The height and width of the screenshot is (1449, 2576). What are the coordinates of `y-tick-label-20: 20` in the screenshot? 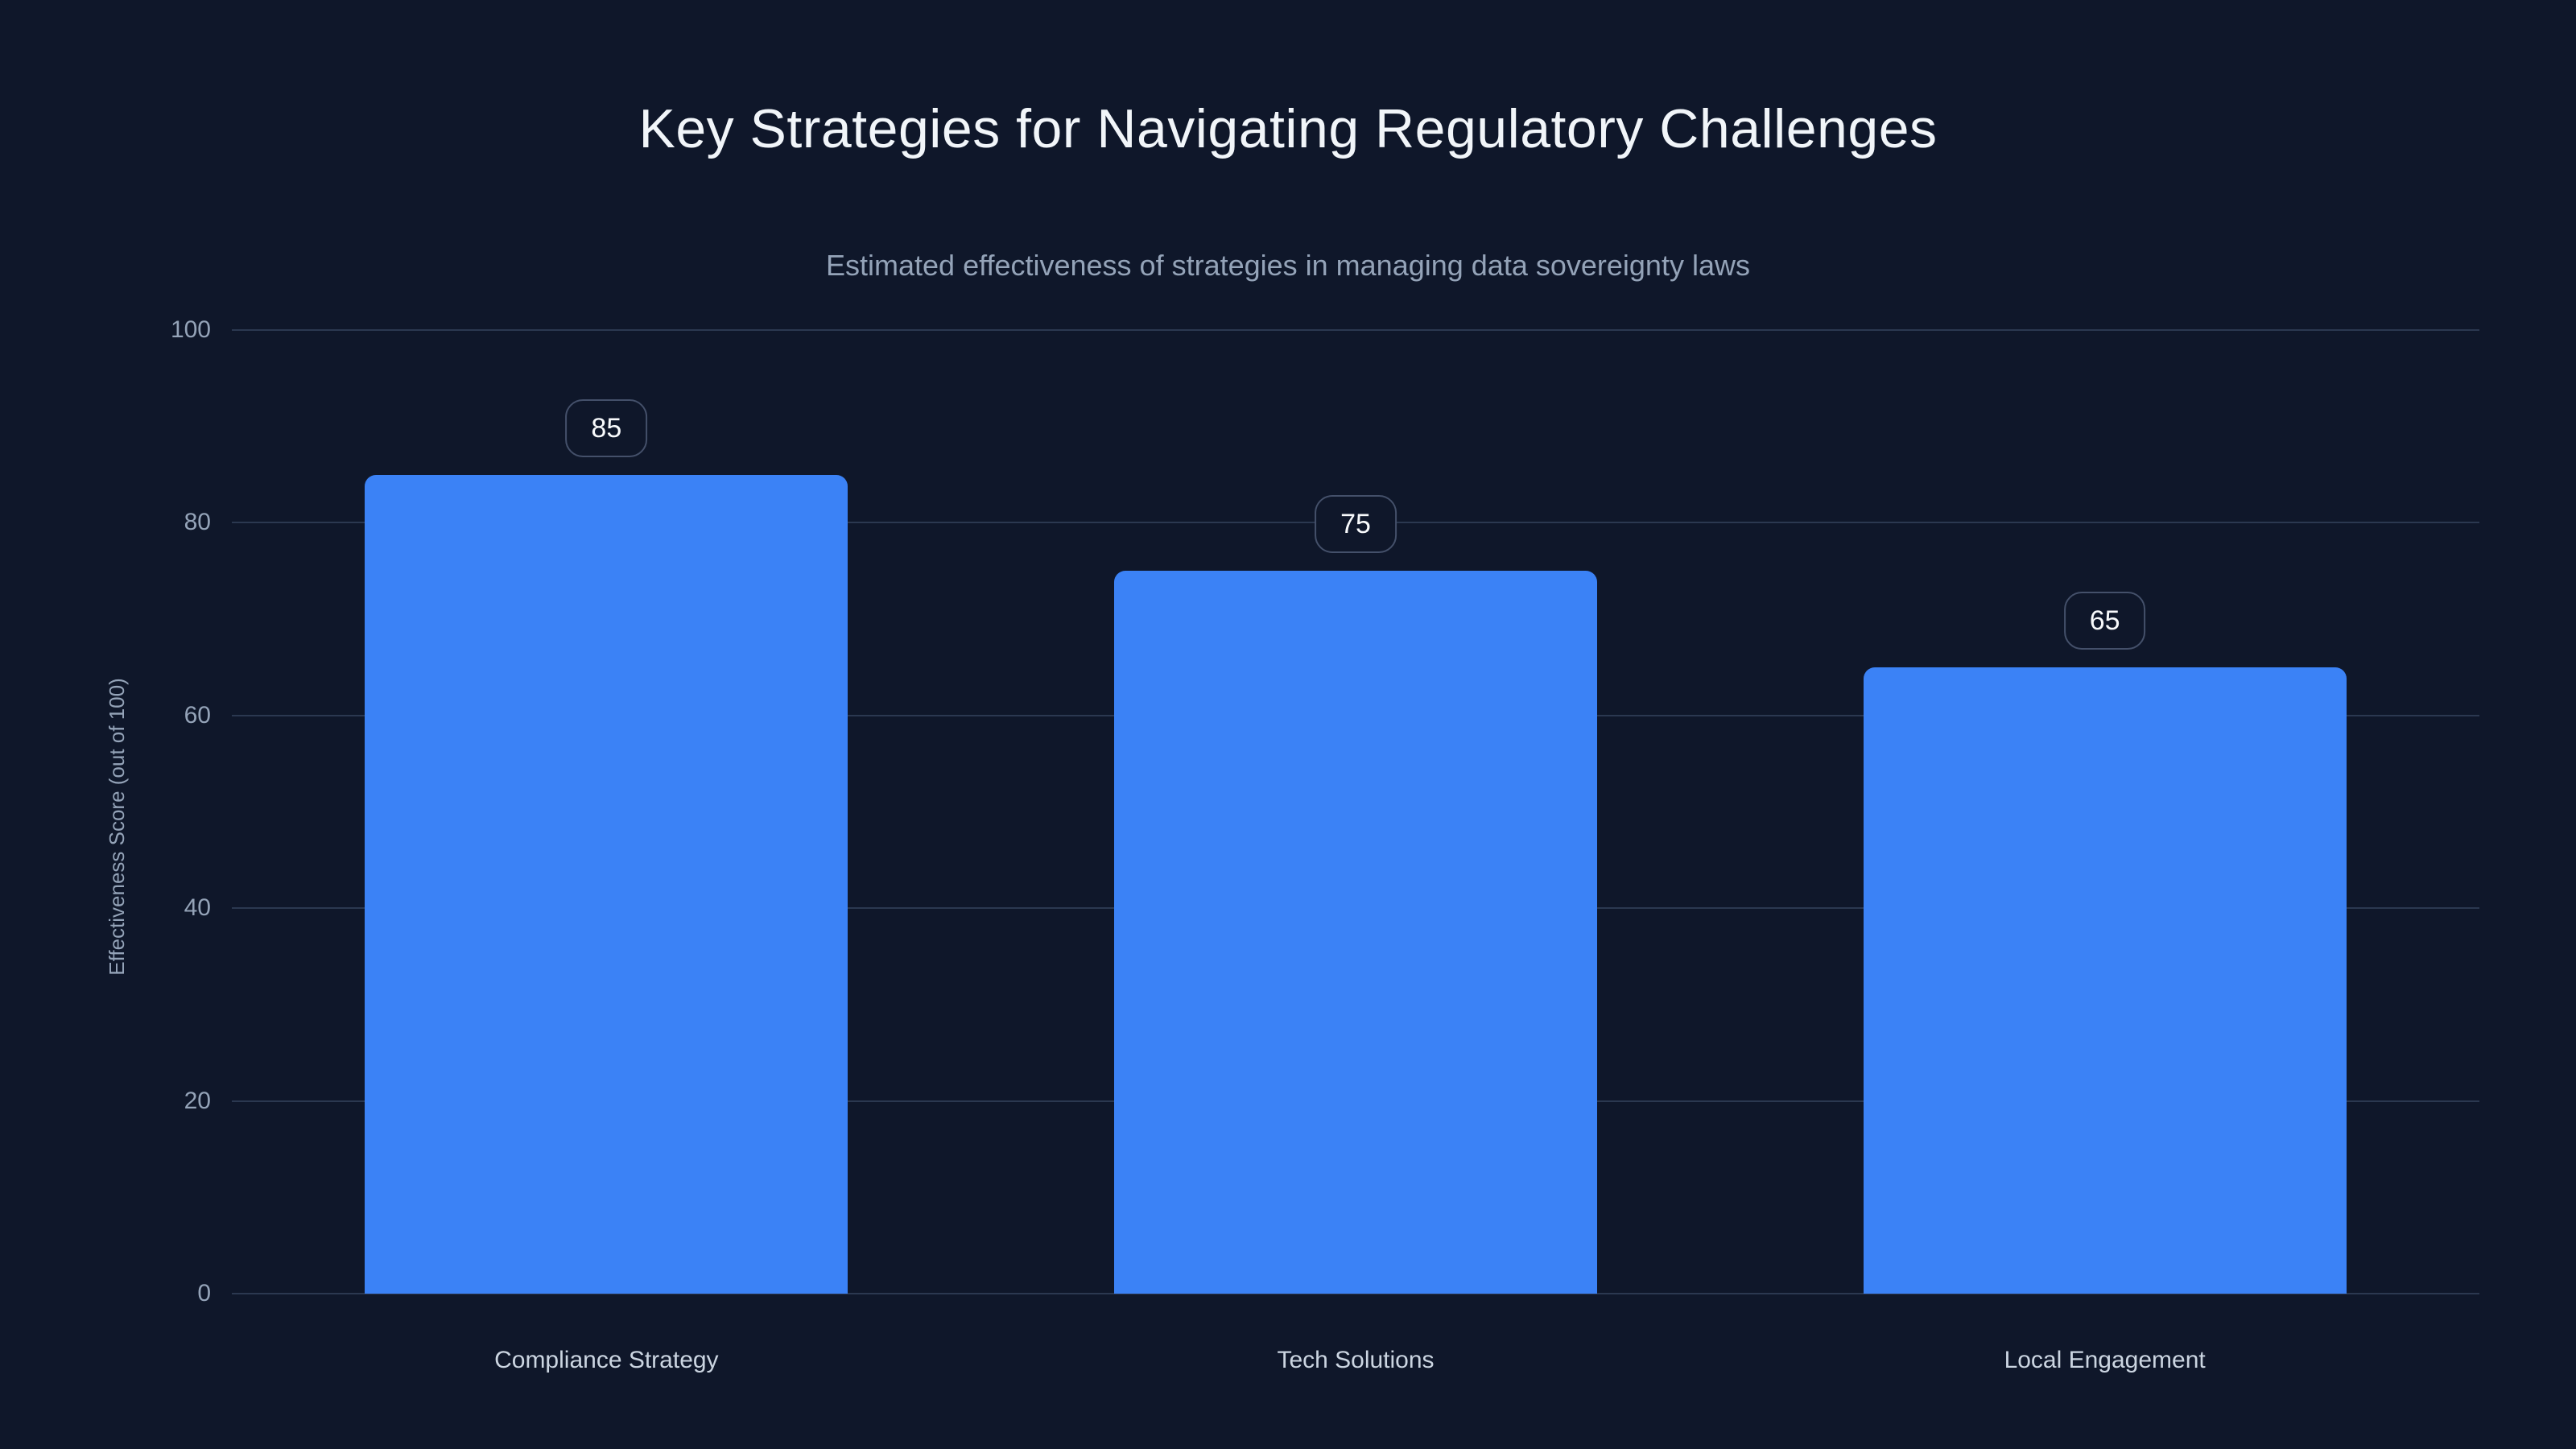 It's located at (197, 1100).